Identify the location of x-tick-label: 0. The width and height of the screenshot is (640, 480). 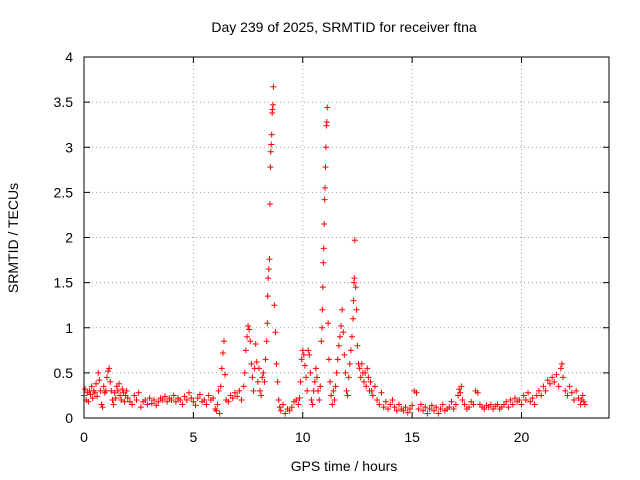
(84, 437).